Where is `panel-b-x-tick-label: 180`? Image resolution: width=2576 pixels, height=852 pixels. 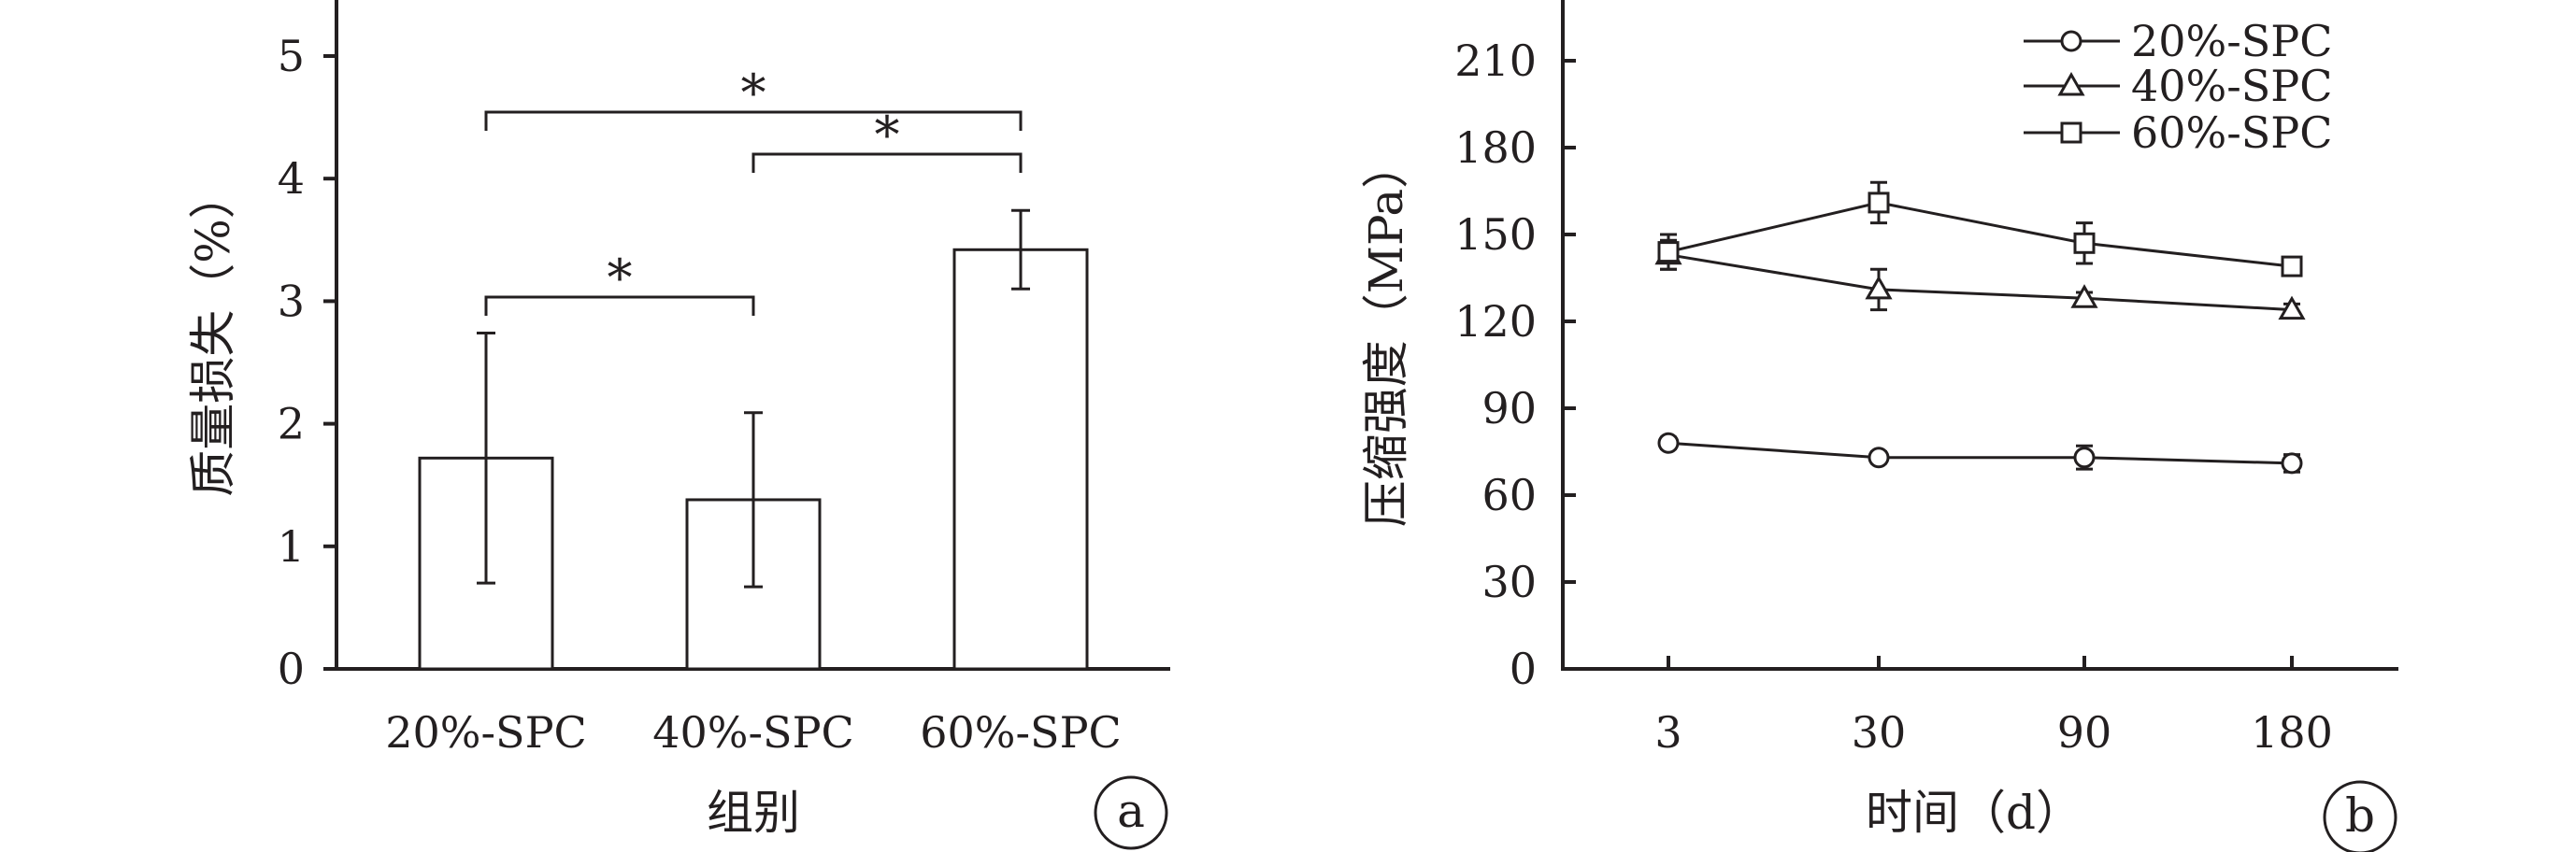 panel-b-x-tick-label: 180 is located at coordinates (2292, 732).